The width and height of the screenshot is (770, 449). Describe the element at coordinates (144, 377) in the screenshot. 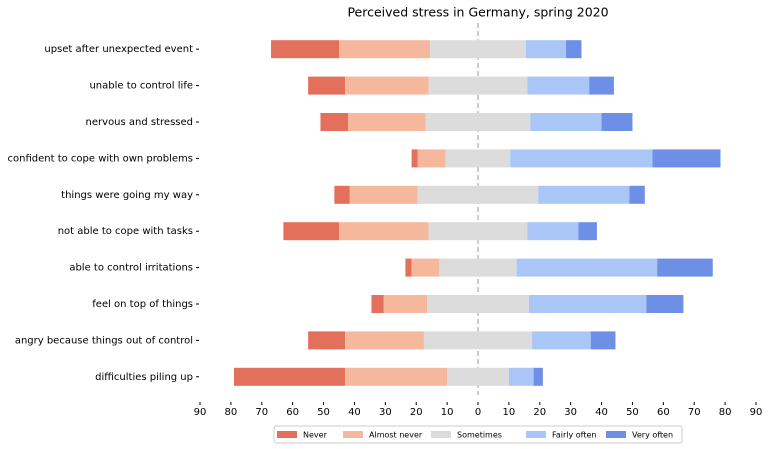

I see `y-tick-label: difficulties piling up` at that location.